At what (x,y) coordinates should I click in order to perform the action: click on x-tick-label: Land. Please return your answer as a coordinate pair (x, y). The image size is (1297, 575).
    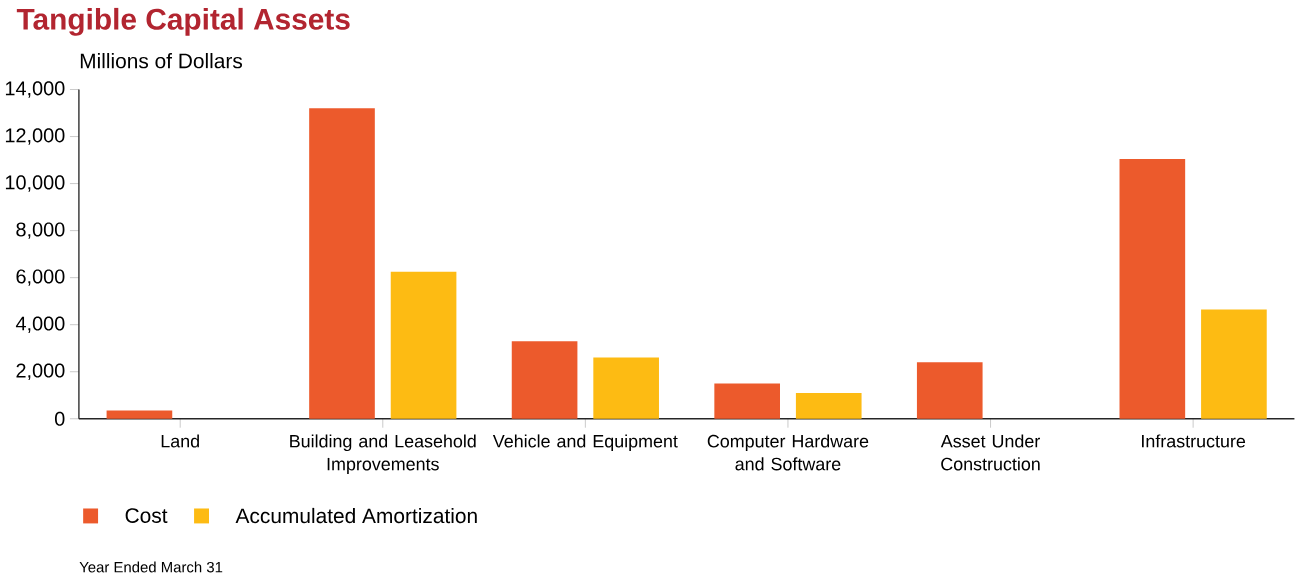
    Looking at the image, I should click on (180, 441).